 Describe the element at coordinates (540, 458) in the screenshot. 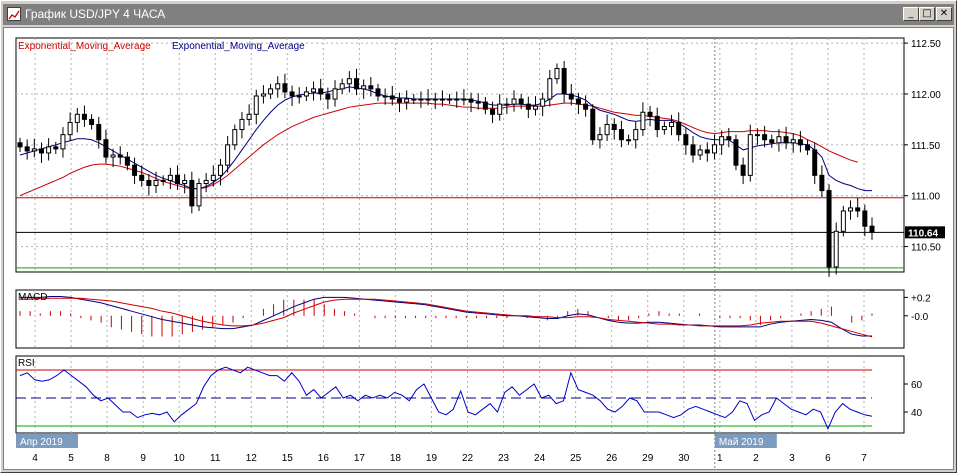

I see `x-tick-label: 24` at that location.